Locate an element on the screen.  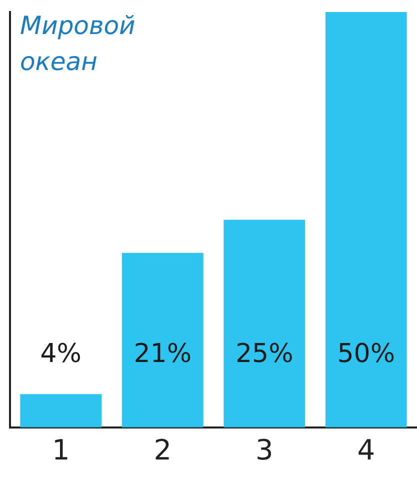
data-label: 25% is located at coordinates (264, 354).